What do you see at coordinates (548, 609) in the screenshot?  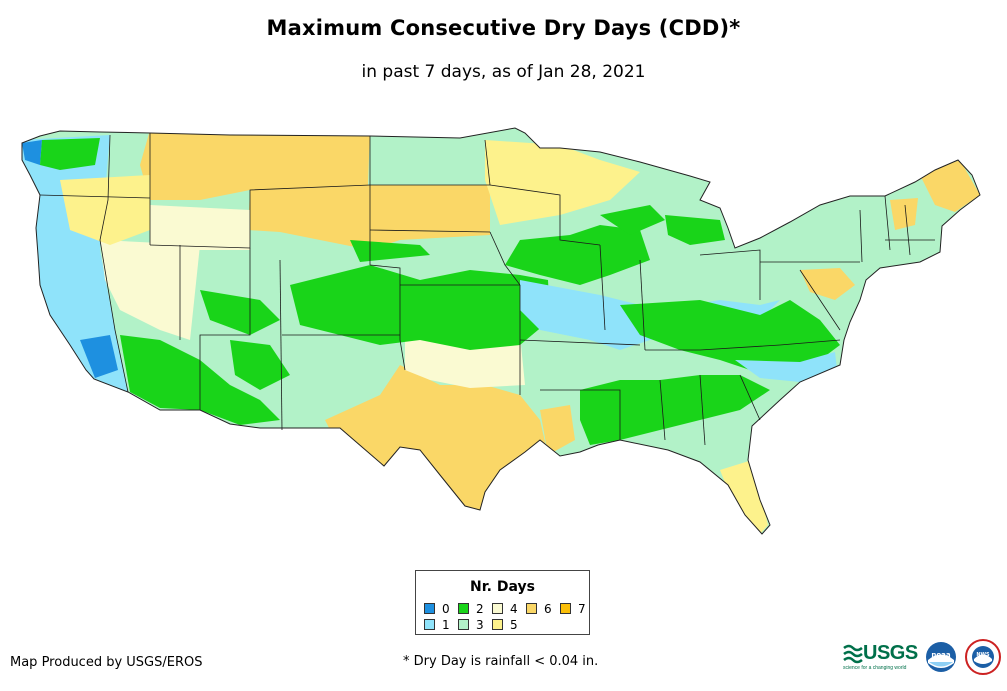 I see `legend-label-6: 6` at bounding box center [548, 609].